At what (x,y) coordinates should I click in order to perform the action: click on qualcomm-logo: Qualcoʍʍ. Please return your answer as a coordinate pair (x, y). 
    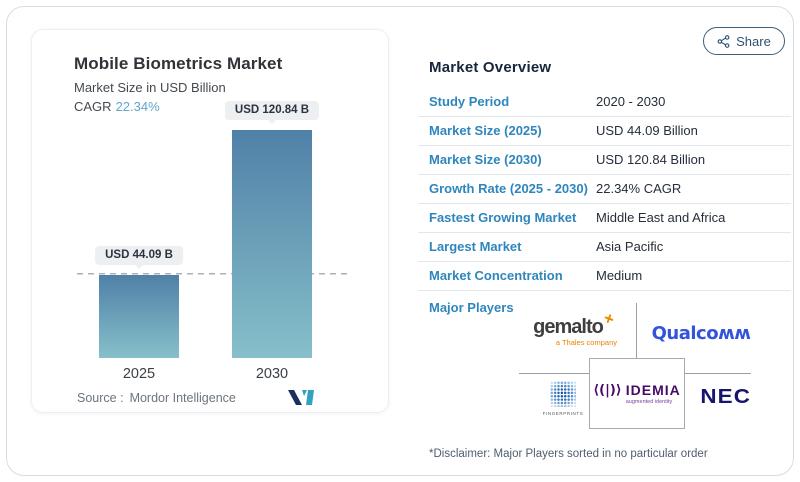
    Looking at the image, I should click on (701, 333).